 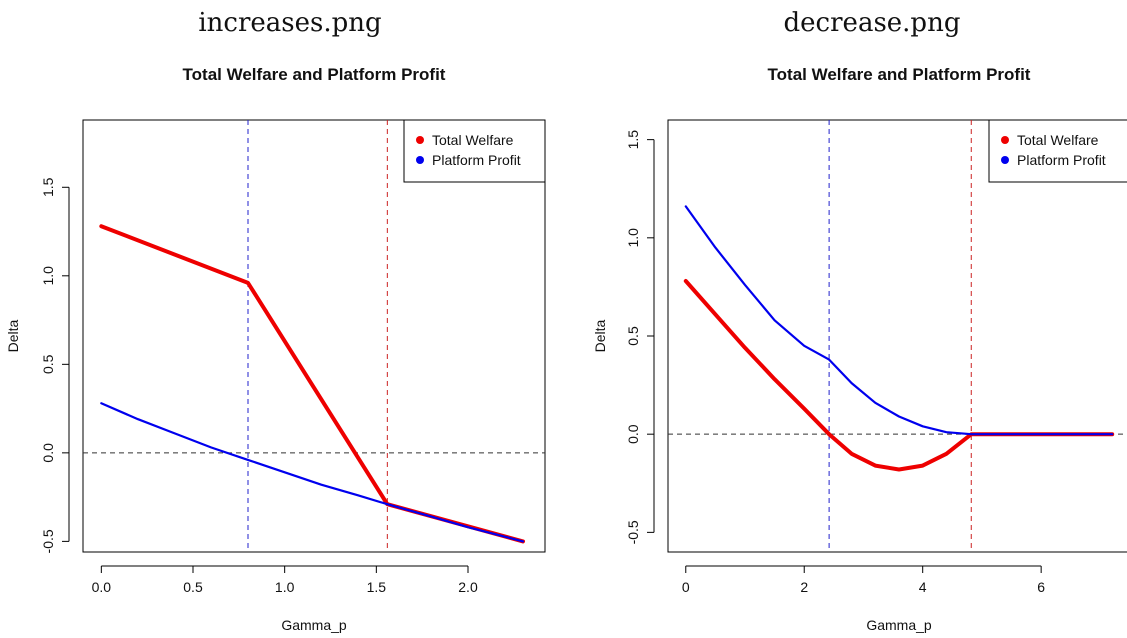 What do you see at coordinates (474, 151) in the screenshot?
I see `chart1-legend-box` at bounding box center [474, 151].